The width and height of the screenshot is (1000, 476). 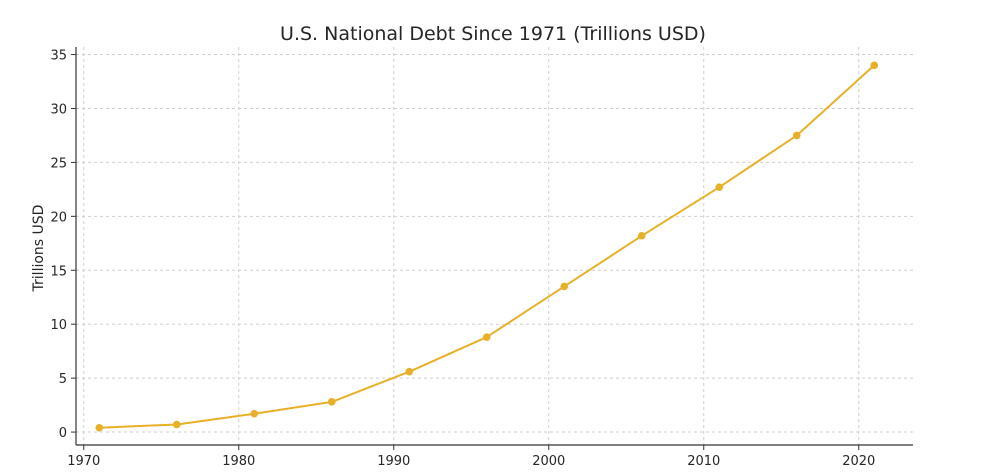 What do you see at coordinates (703, 461) in the screenshot?
I see `x-tick-label: 2010` at bounding box center [703, 461].